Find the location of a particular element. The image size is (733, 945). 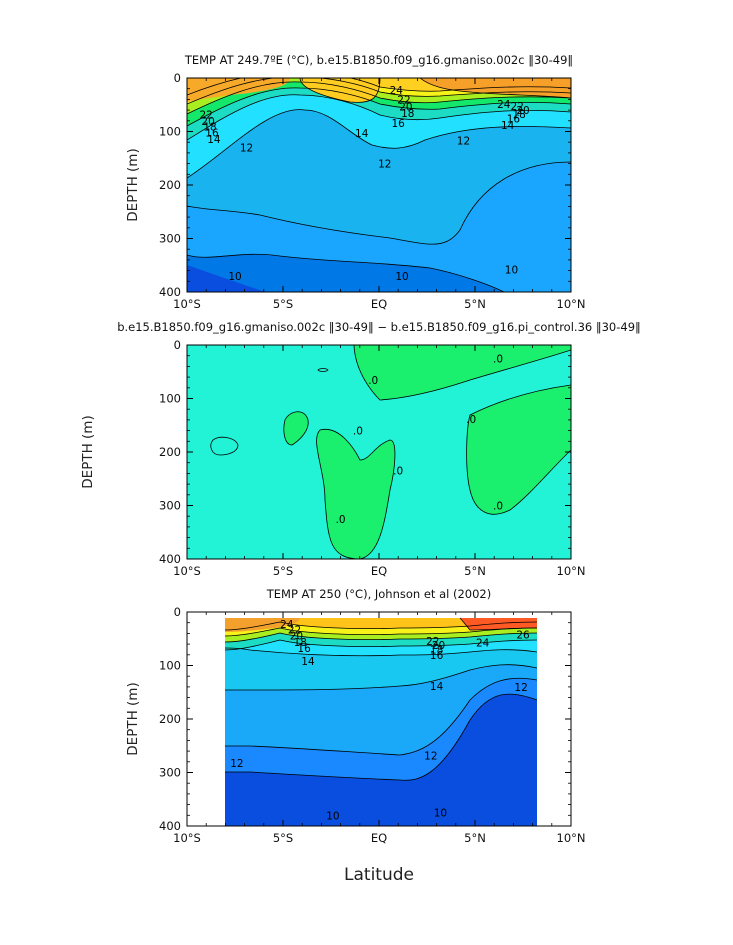

panel-model-difference-field is located at coordinates (379, 452).